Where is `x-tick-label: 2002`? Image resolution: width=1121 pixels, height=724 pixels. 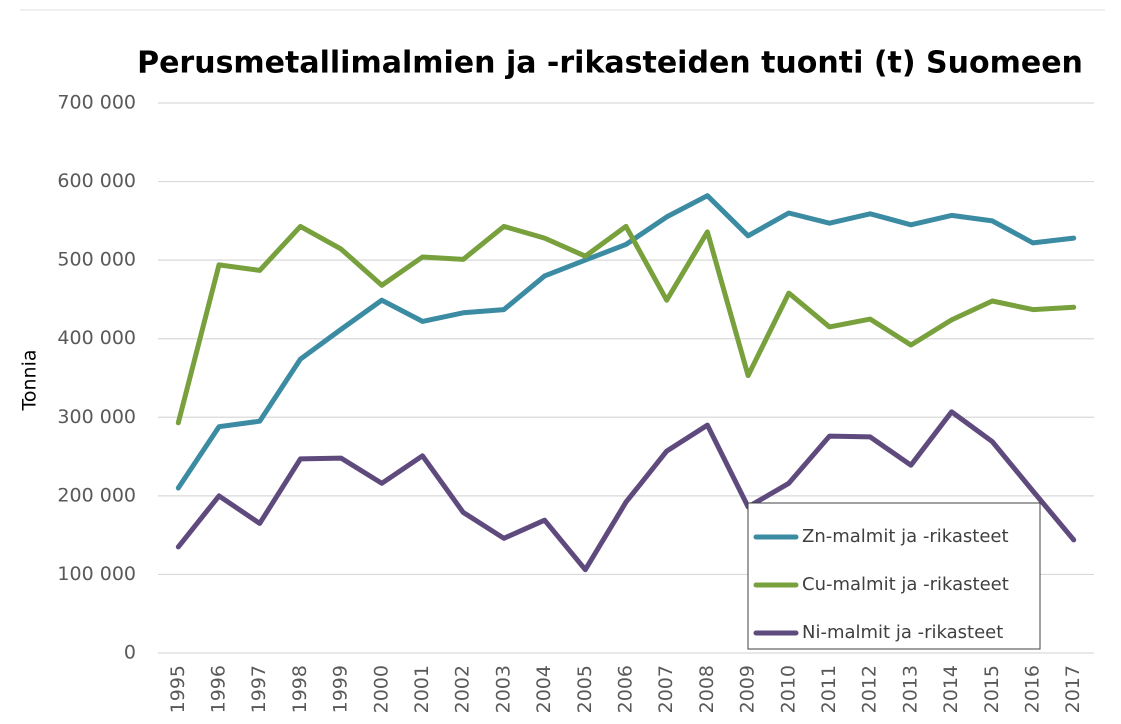
x-tick-label: 2002 is located at coordinates (463, 689).